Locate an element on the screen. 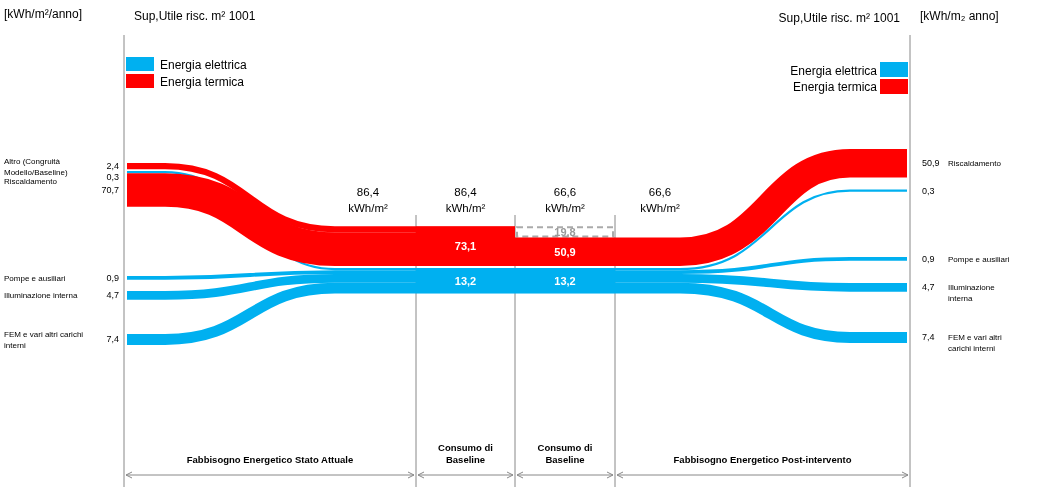 The width and height of the screenshot is (1040, 489). text: 50,9 is located at coordinates (565, 251).